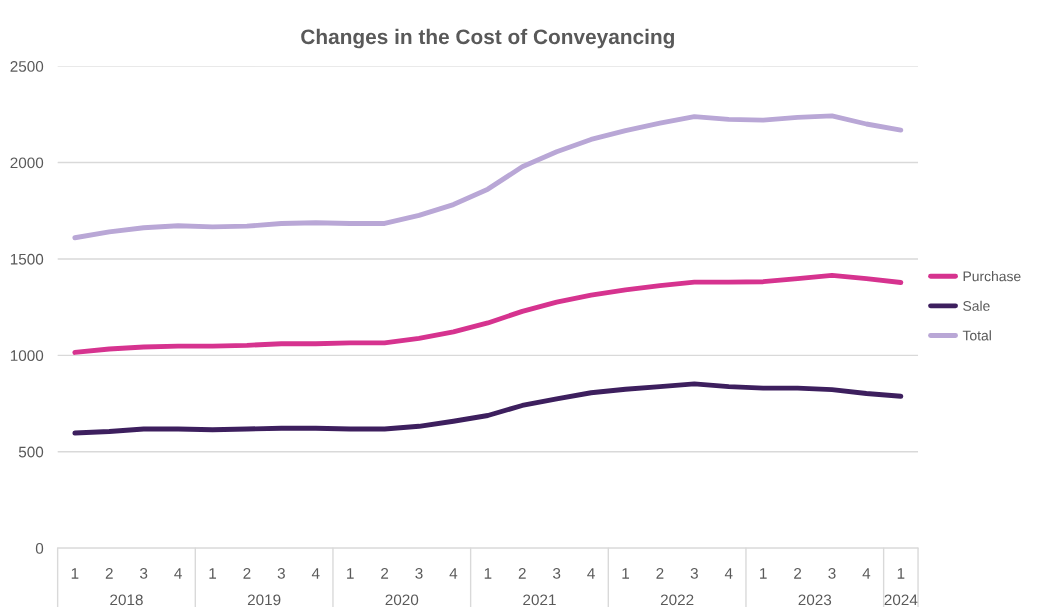  I want to click on y-tick-label: 1000, so click(27, 356).